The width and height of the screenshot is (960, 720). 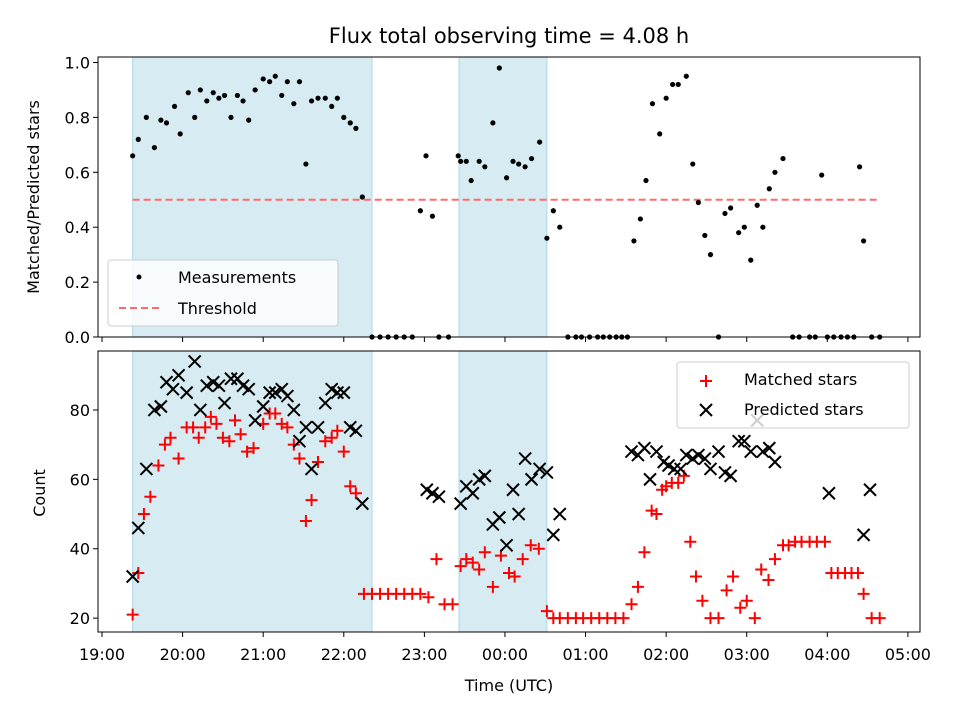 I want to click on bottom-x-tick-label: 02:00, so click(x=666, y=654).